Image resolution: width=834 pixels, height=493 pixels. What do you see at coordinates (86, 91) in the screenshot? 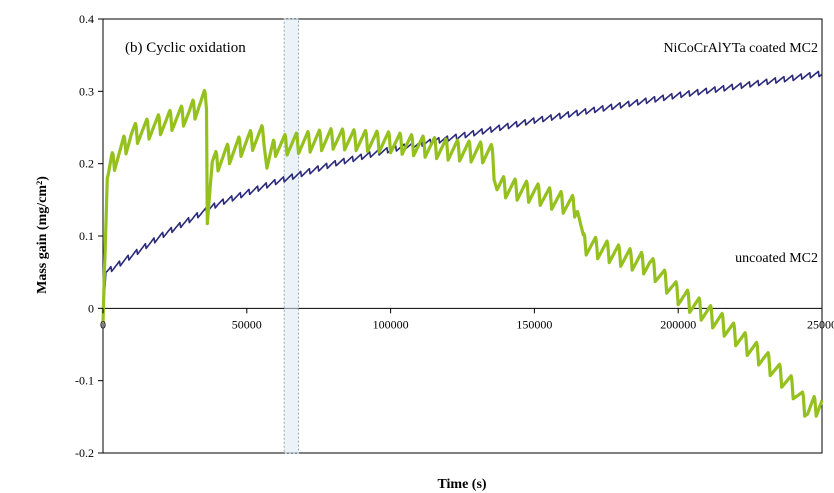
I see `y-tick-label: 0.3` at bounding box center [86, 91].